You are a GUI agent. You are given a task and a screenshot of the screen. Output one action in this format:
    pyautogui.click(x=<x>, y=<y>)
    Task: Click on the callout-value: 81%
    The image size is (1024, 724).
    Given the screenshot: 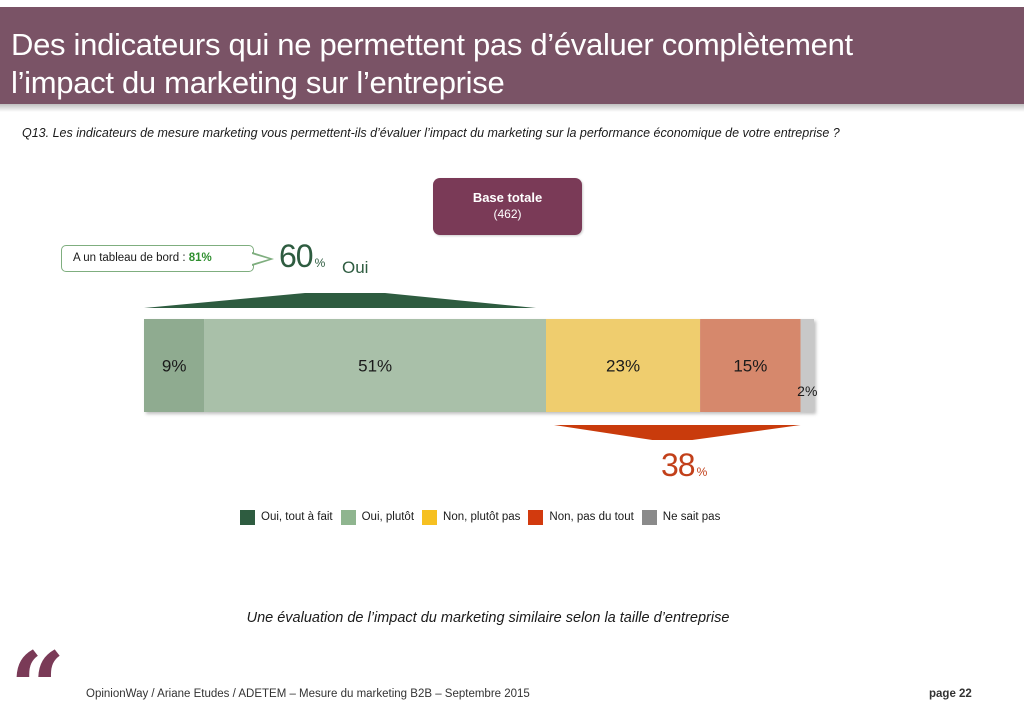 What is the action you would take?
    pyautogui.click(x=200, y=258)
    